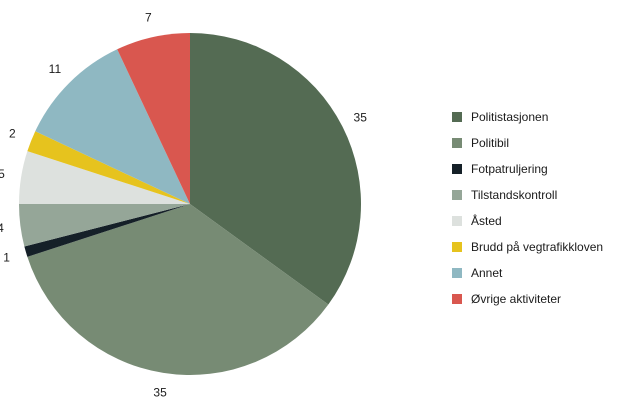 The height and width of the screenshot is (414, 620). I want to click on legend-label: Annet, so click(487, 273).